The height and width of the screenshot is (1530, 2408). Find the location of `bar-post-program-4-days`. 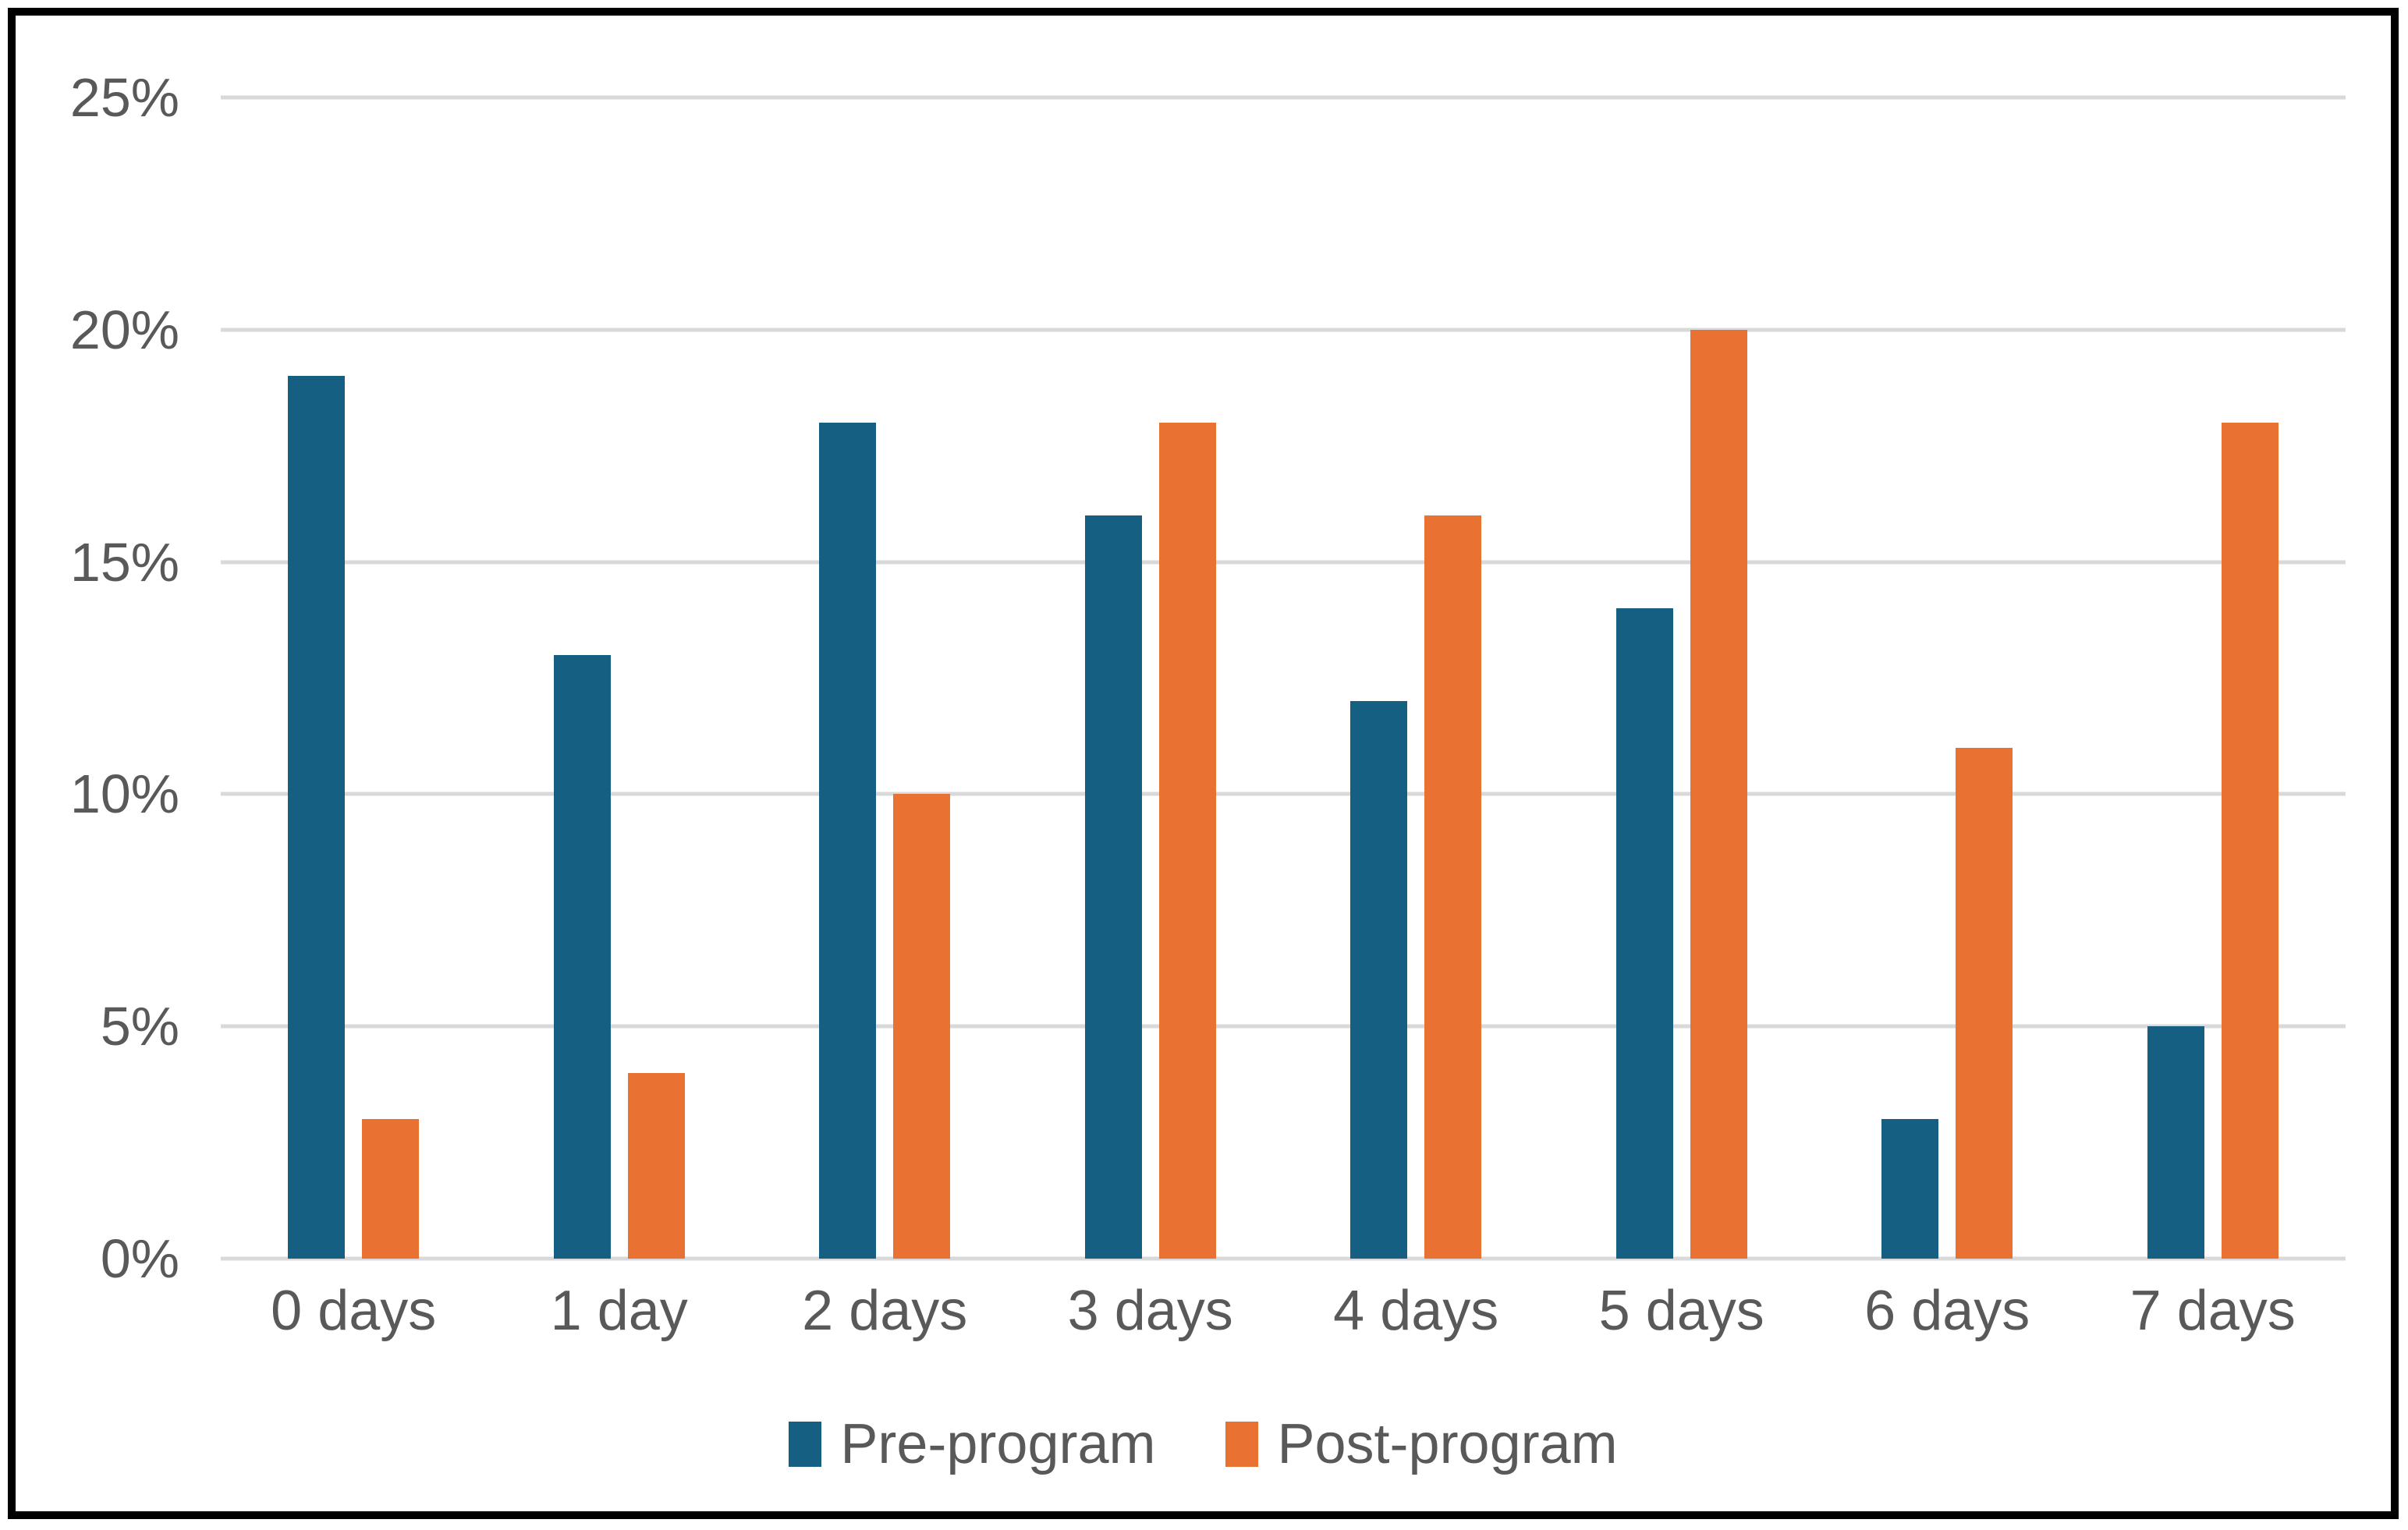

bar-post-program-4-days is located at coordinates (1453, 887).